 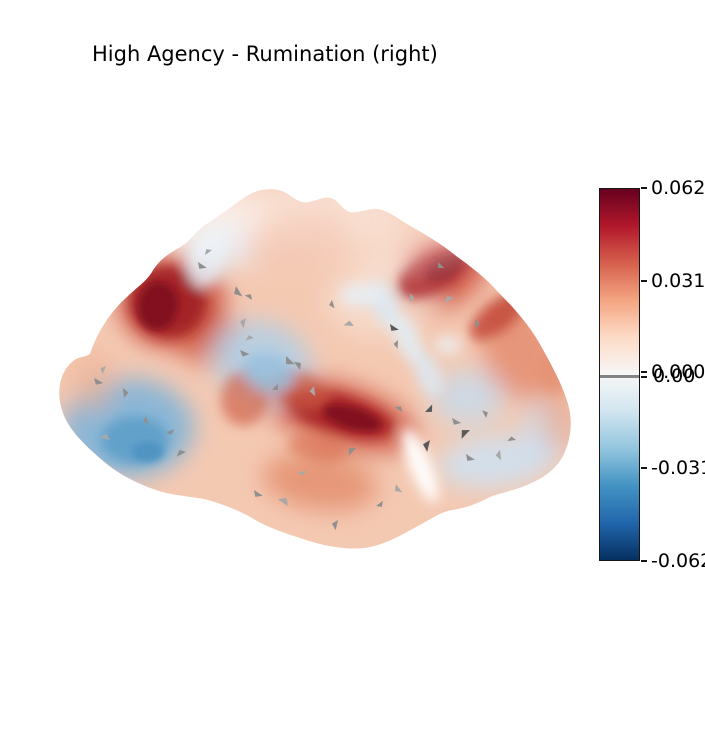 I want to click on colorbar-label-zero: 0.000, so click(x=678, y=372).